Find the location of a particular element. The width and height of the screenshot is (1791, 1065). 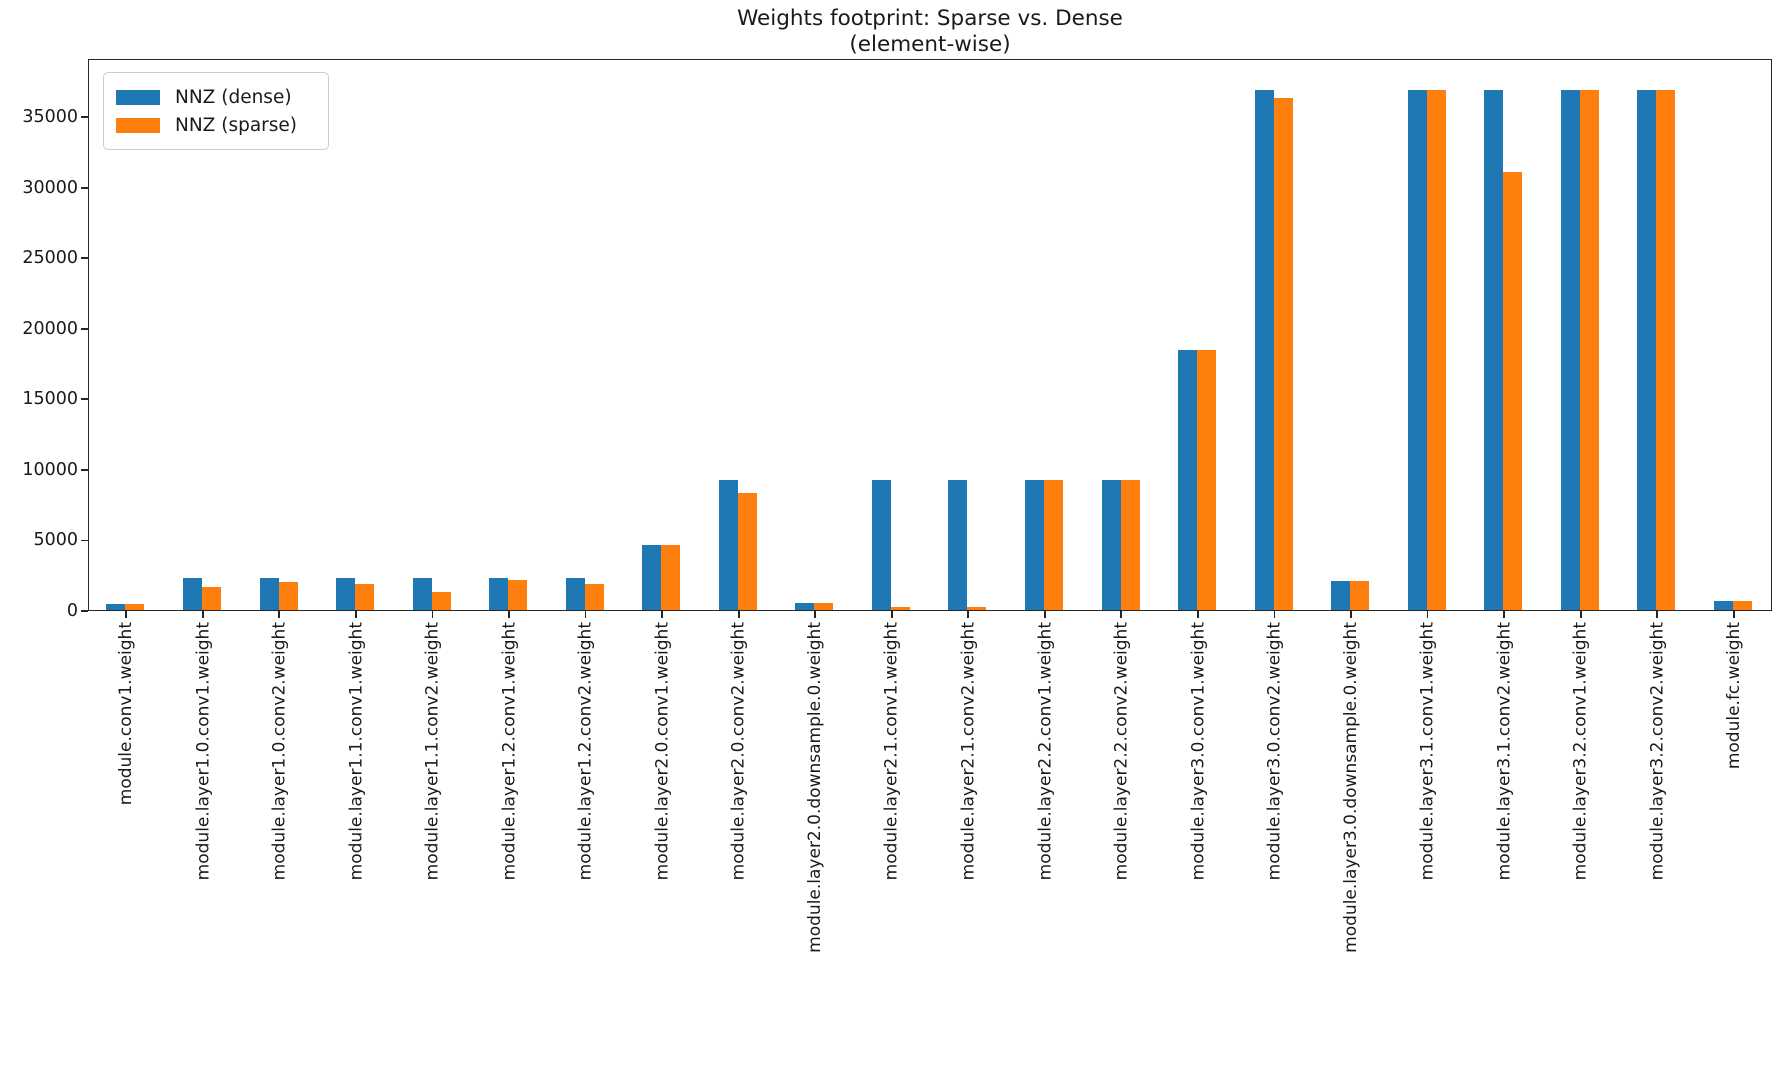

chart-title-line2: (element-wise) is located at coordinates (930, 44).